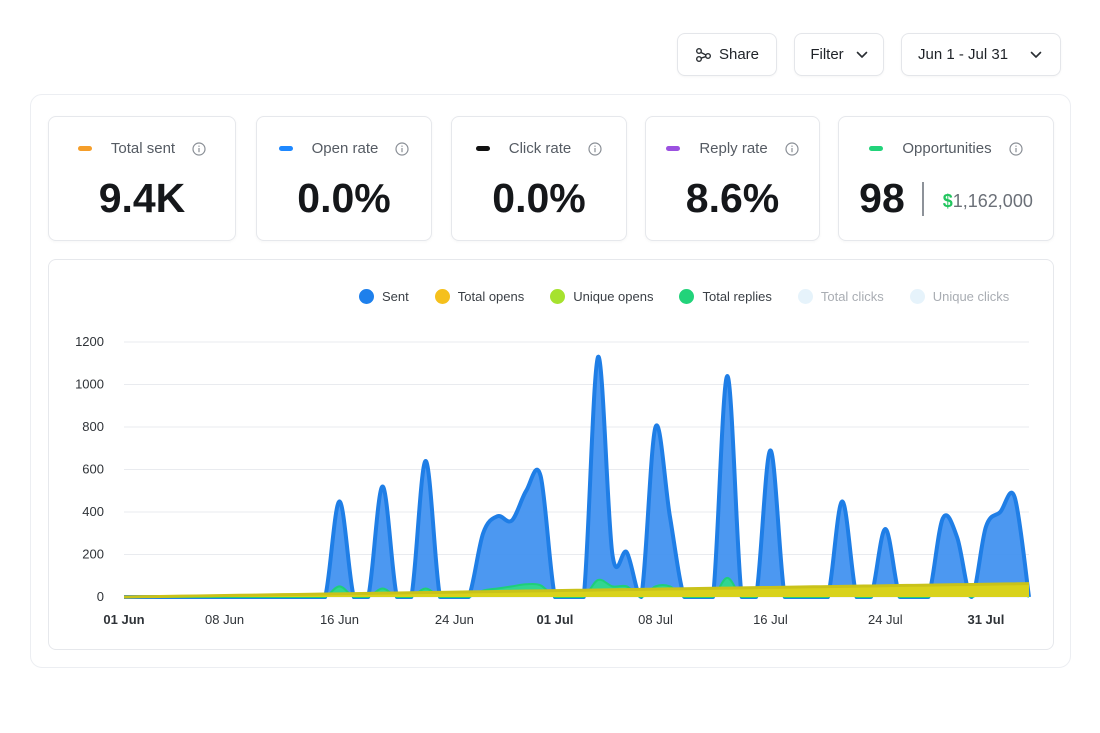 This screenshot has height=733, width=1100. What do you see at coordinates (876, 148) in the screenshot?
I see `opportunities-swatch` at bounding box center [876, 148].